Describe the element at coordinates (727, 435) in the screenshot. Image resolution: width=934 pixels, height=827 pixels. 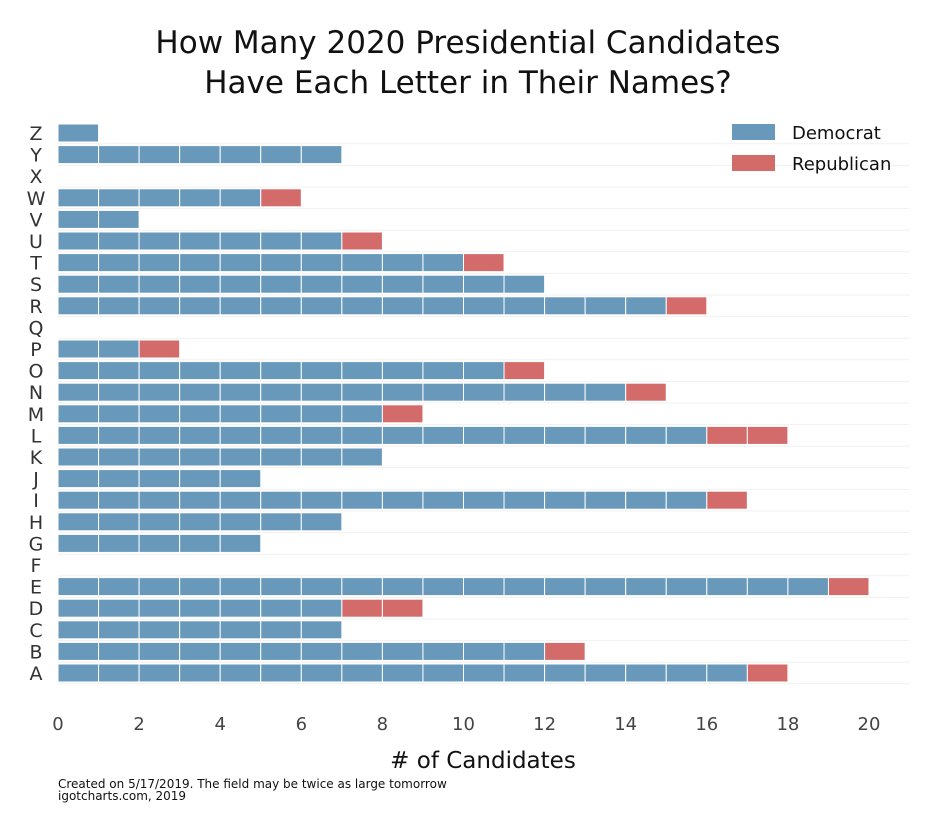
I see `bar-segment-republican-l` at that location.